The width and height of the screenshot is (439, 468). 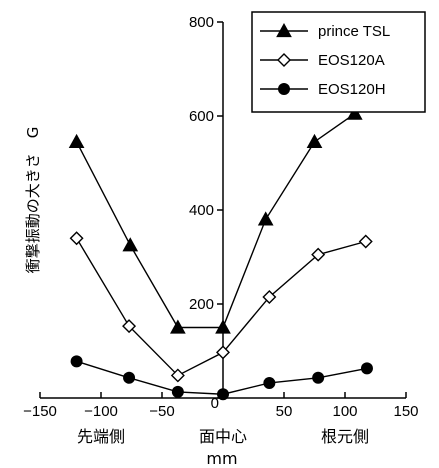 I want to click on y-axis-label: 衝撃振動の大きさ G, so click(x=33, y=200).